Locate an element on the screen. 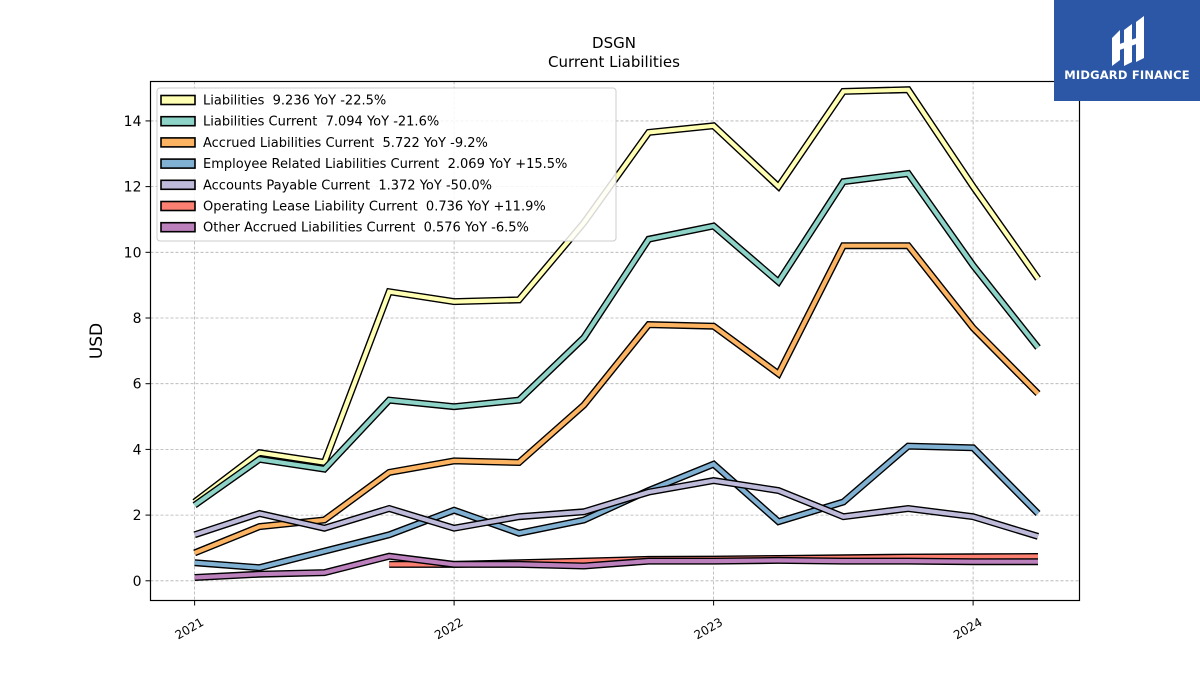 The height and width of the screenshot is (675, 1200). brand-mark-icon is located at coordinates (1128, 41).